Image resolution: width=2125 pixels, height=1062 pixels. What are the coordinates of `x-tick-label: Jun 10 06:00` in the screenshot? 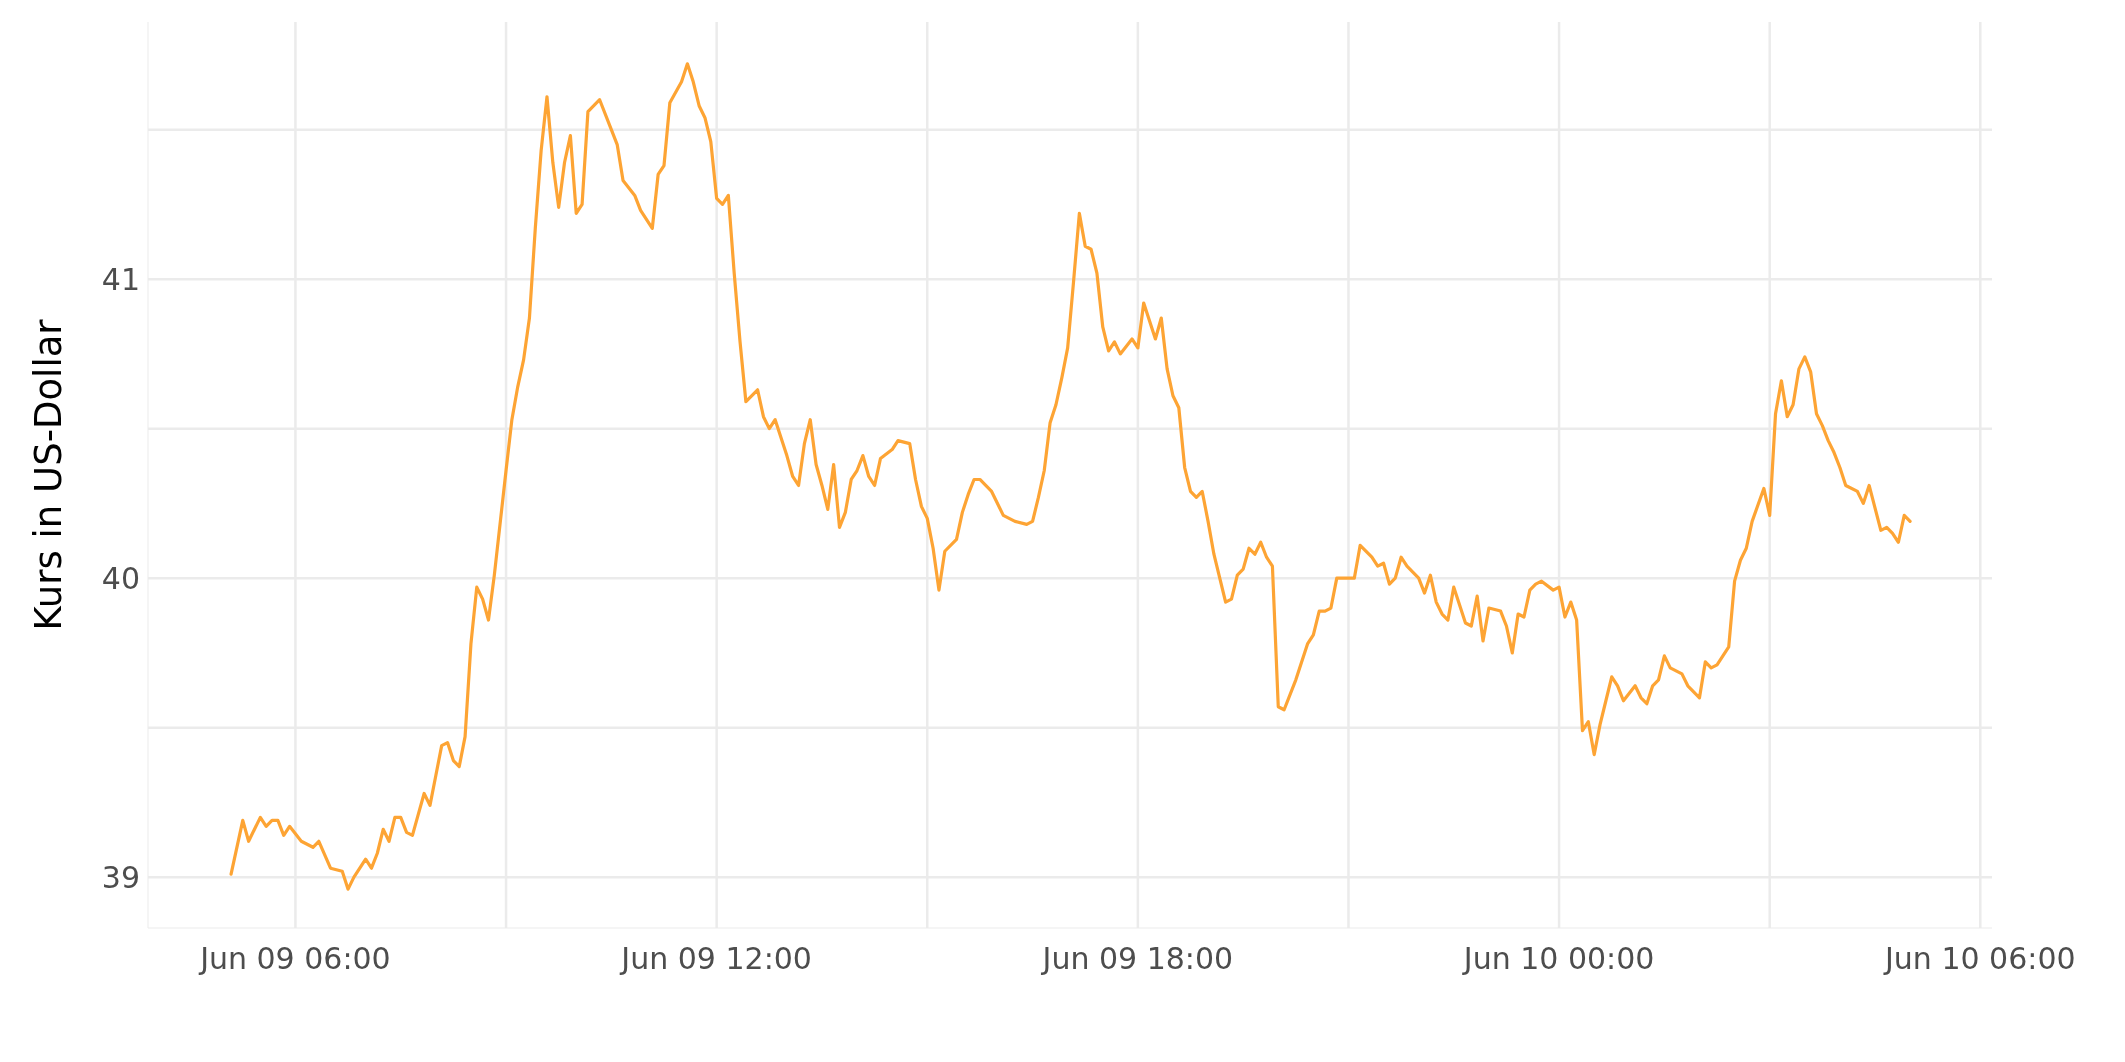 It's located at (1979, 959).